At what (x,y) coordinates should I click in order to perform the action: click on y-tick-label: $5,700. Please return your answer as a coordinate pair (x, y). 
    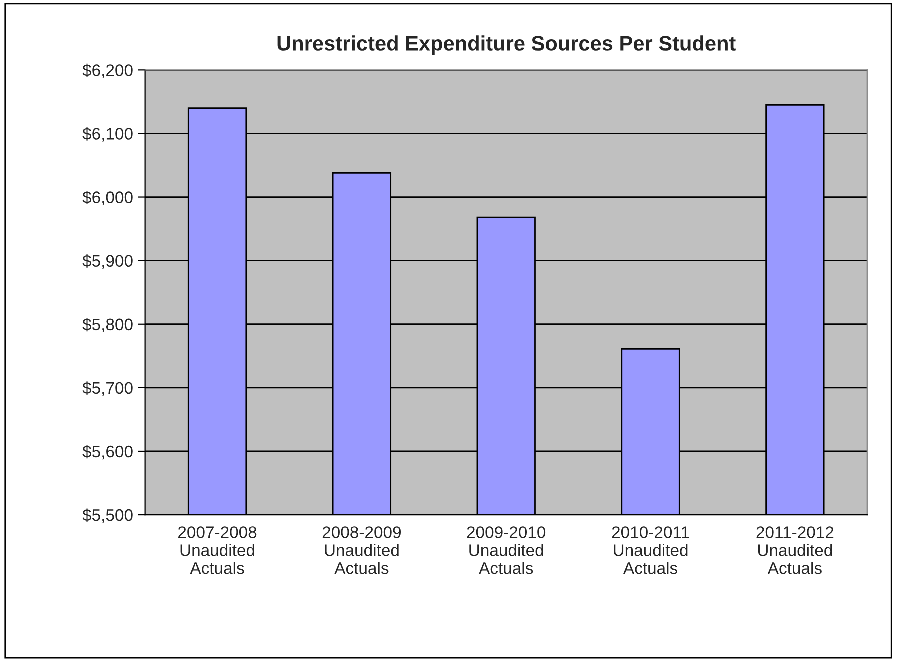
    Looking at the image, I should click on (107, 389).